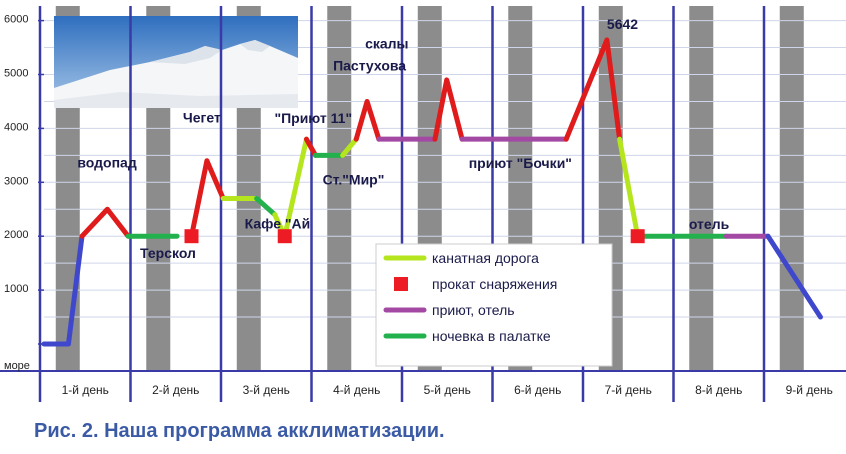  What do you see at coordinates (414, 236) in the screenshot?
I see `rental-markers` at bounding box center [414, 236].